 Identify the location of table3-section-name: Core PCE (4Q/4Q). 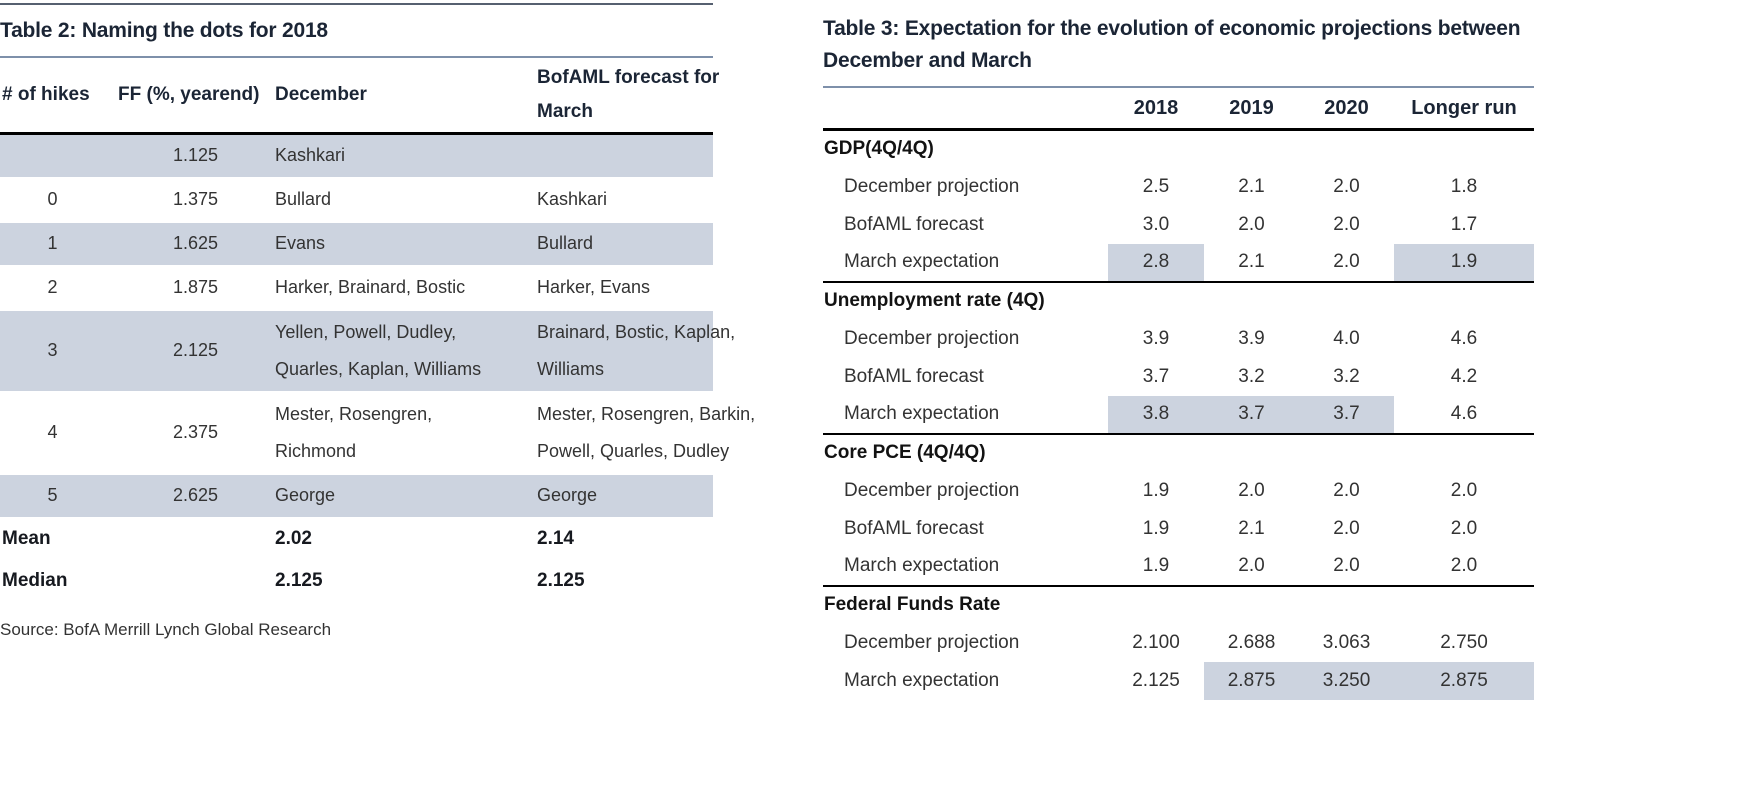
(905, 452).